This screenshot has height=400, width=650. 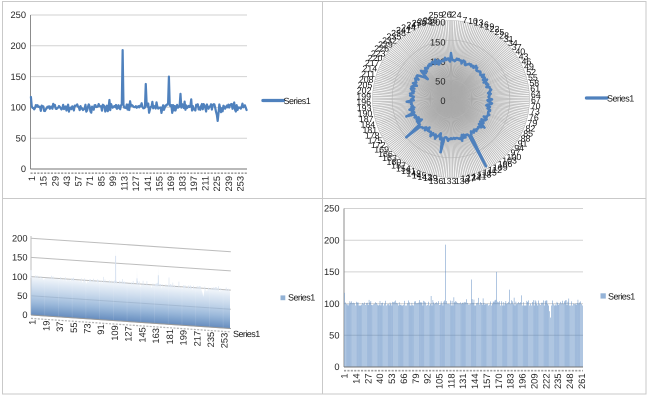 What do you see at coordinates (430, 178) in the screenshot?
I see `svg-text: 139` at bounding box center [430, 178].